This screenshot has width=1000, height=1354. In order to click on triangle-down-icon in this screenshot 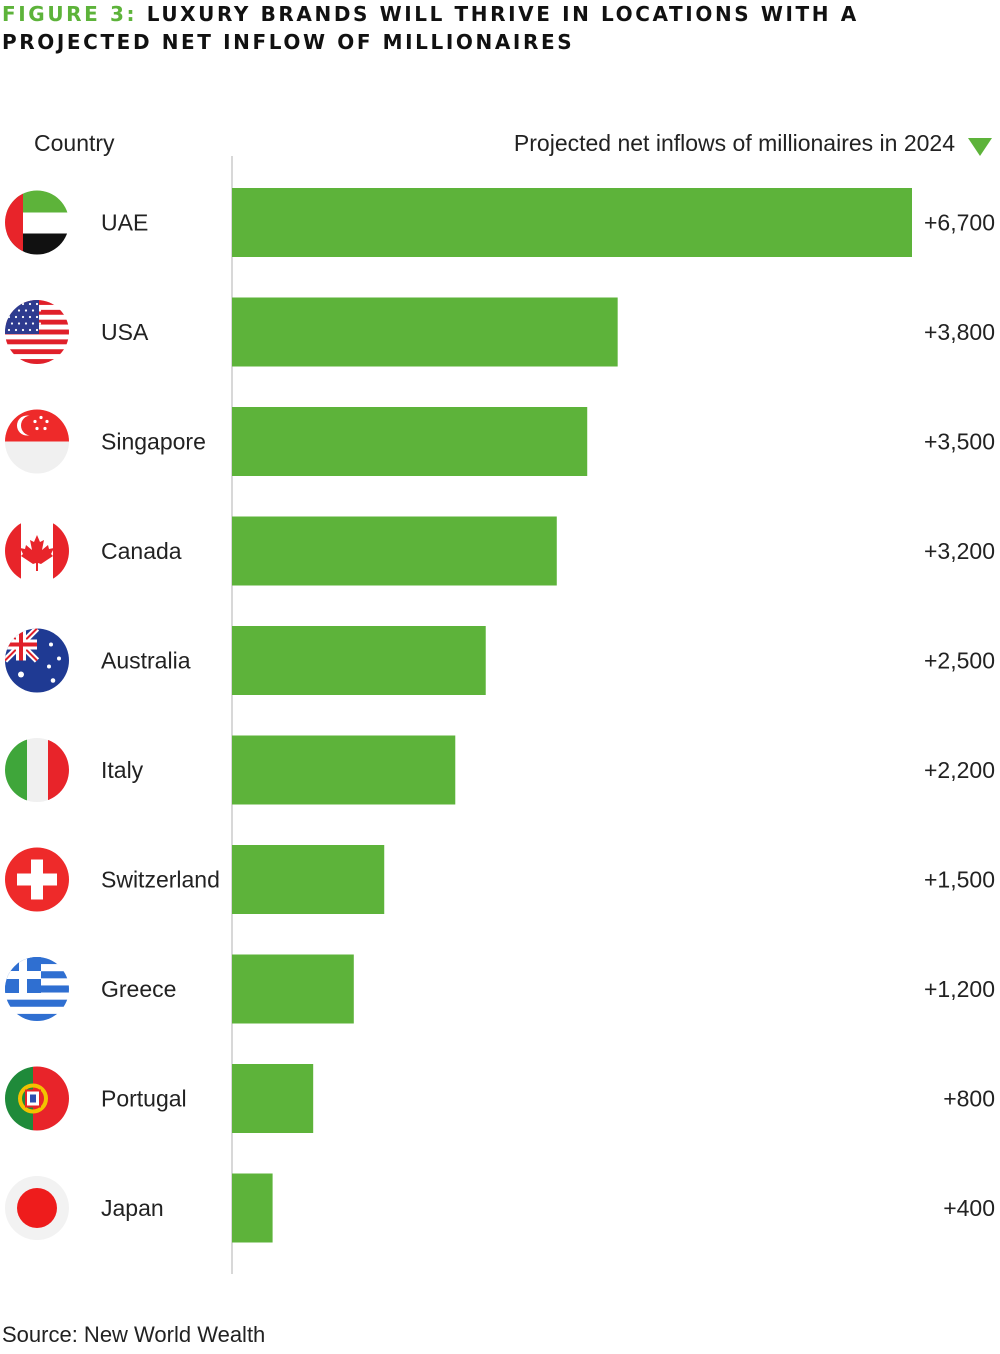, I will do `click(980, 147)`.